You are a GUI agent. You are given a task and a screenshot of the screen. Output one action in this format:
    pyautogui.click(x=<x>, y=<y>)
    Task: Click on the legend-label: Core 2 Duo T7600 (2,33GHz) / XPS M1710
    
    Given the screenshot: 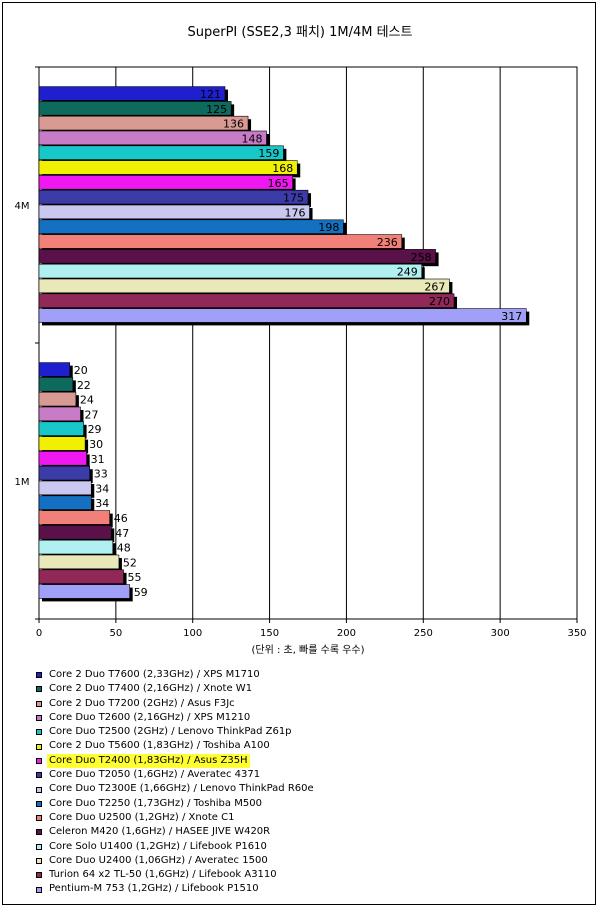 What is the action you would take?
    pyautogui.click(x=154, y=674)
    